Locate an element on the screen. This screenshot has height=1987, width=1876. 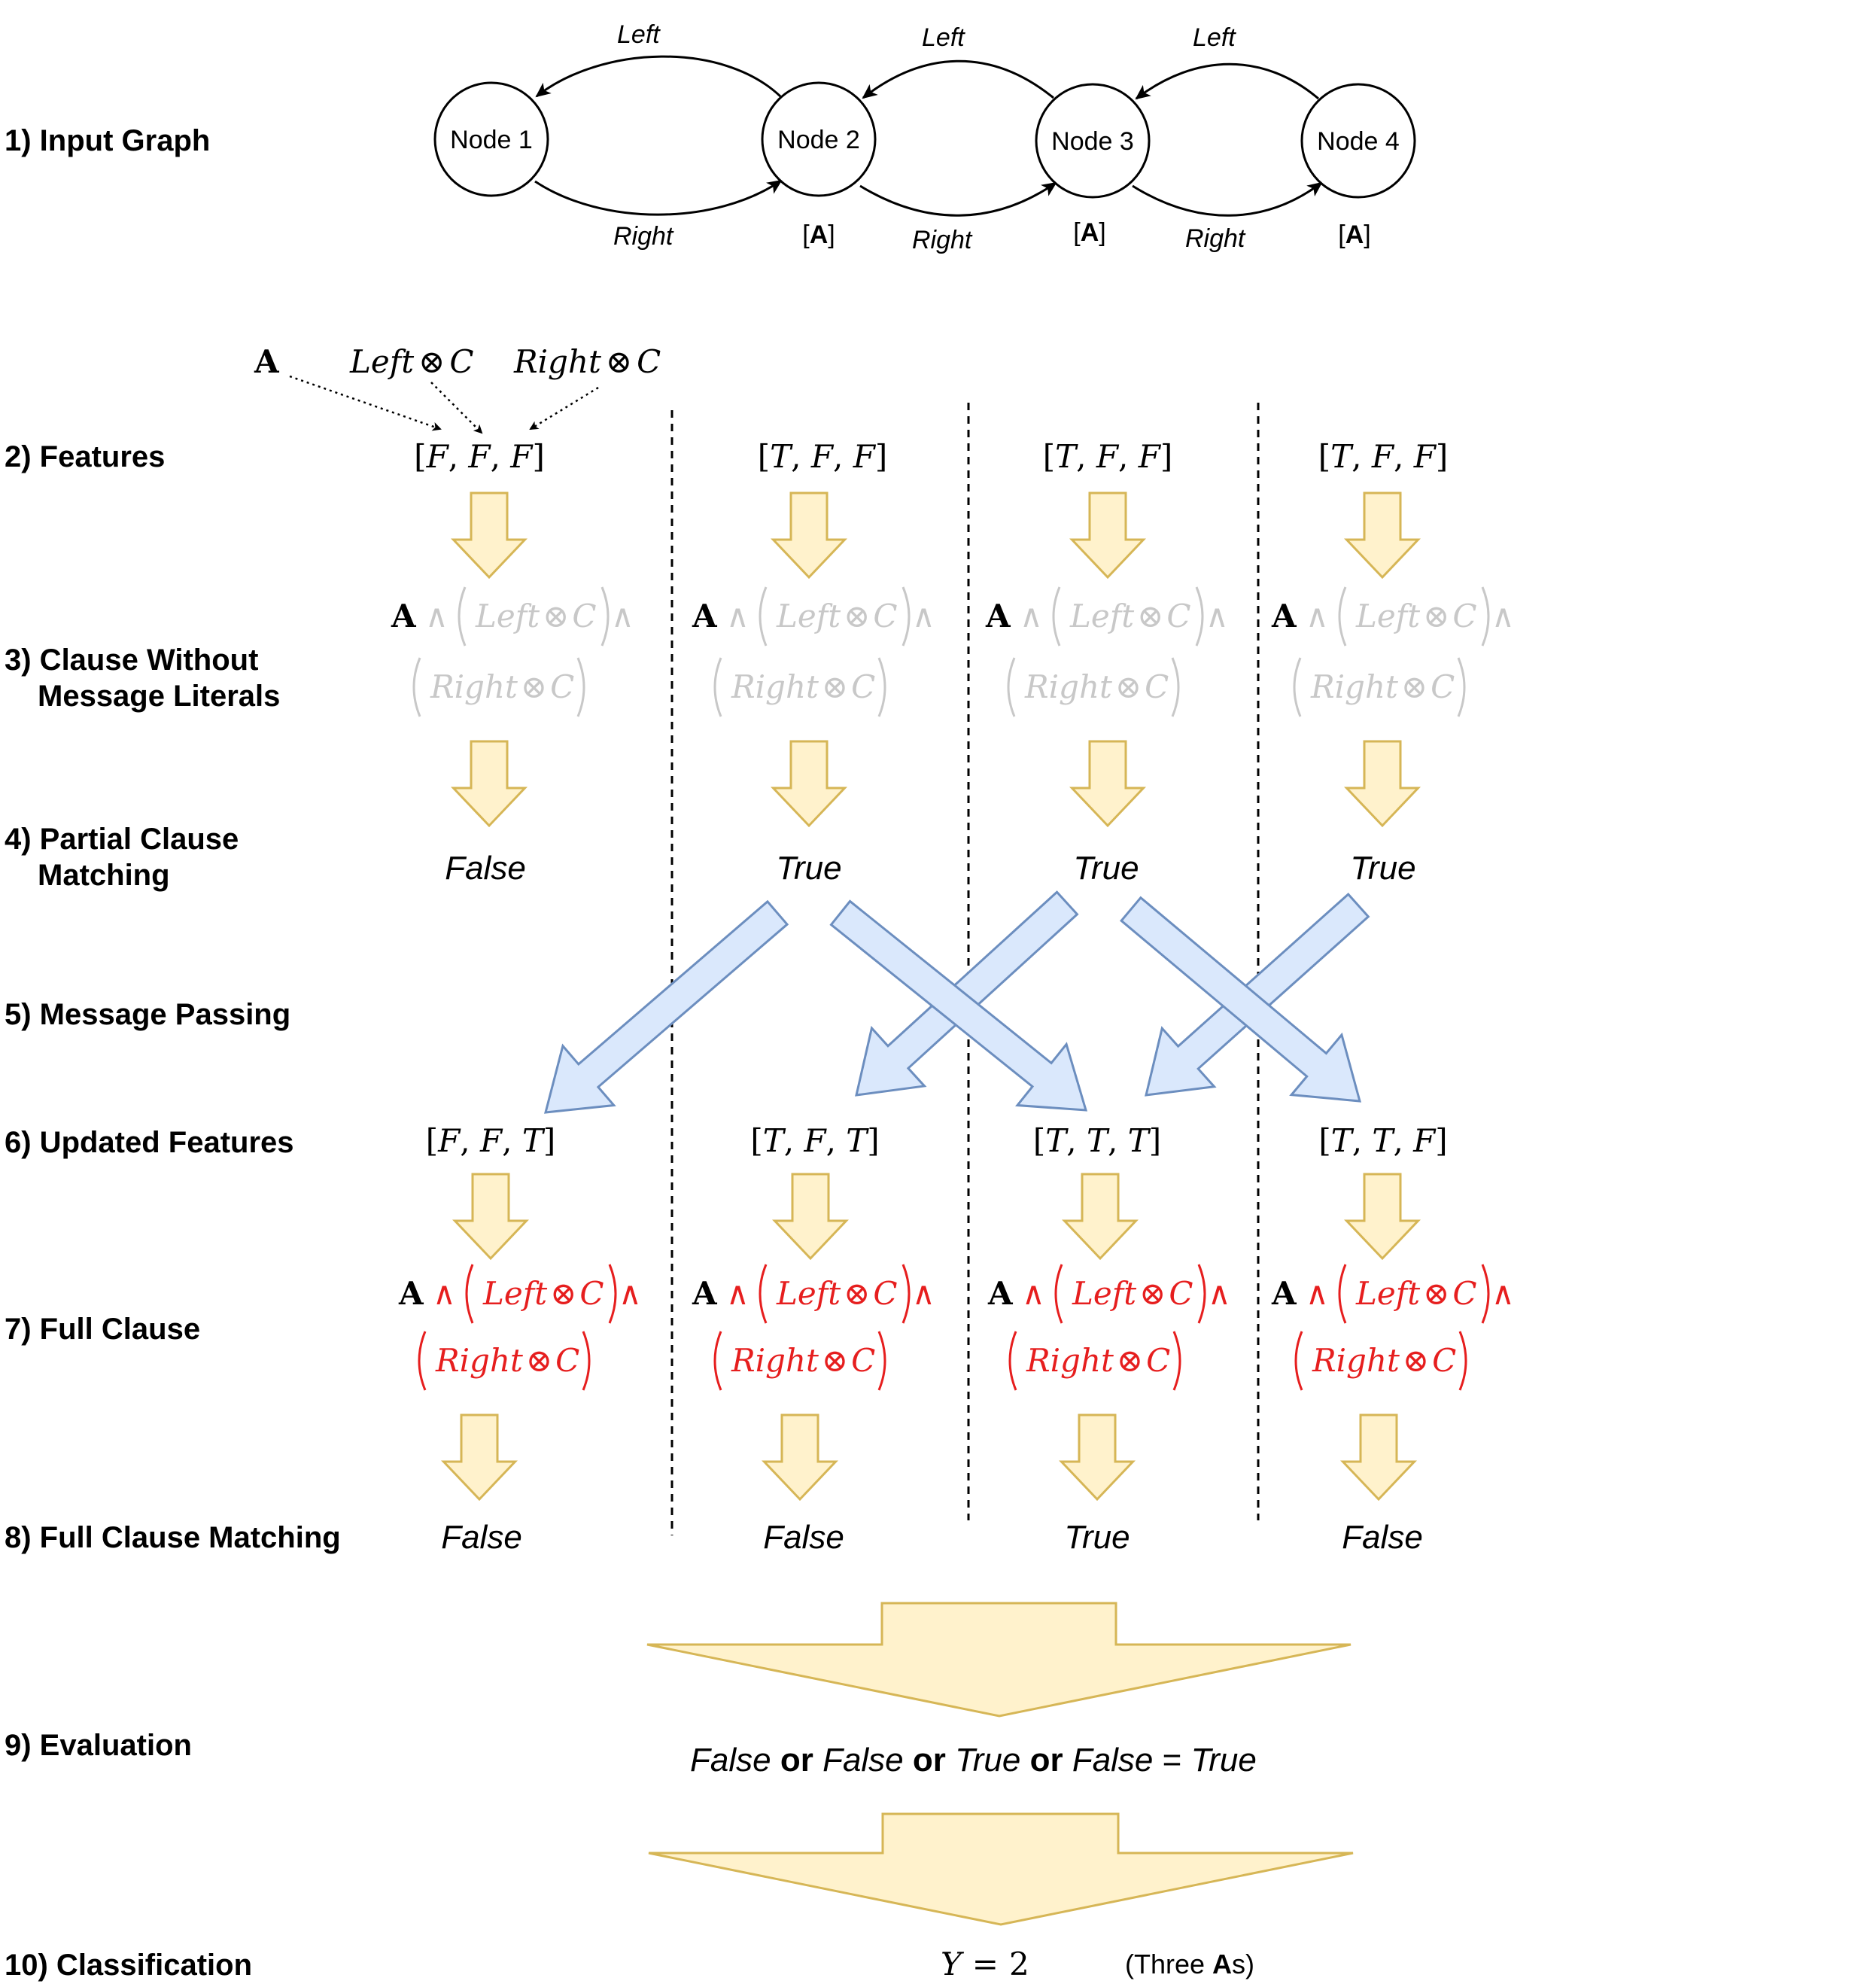
full-match-node-4: False is located at coordinates (1382, 1538).